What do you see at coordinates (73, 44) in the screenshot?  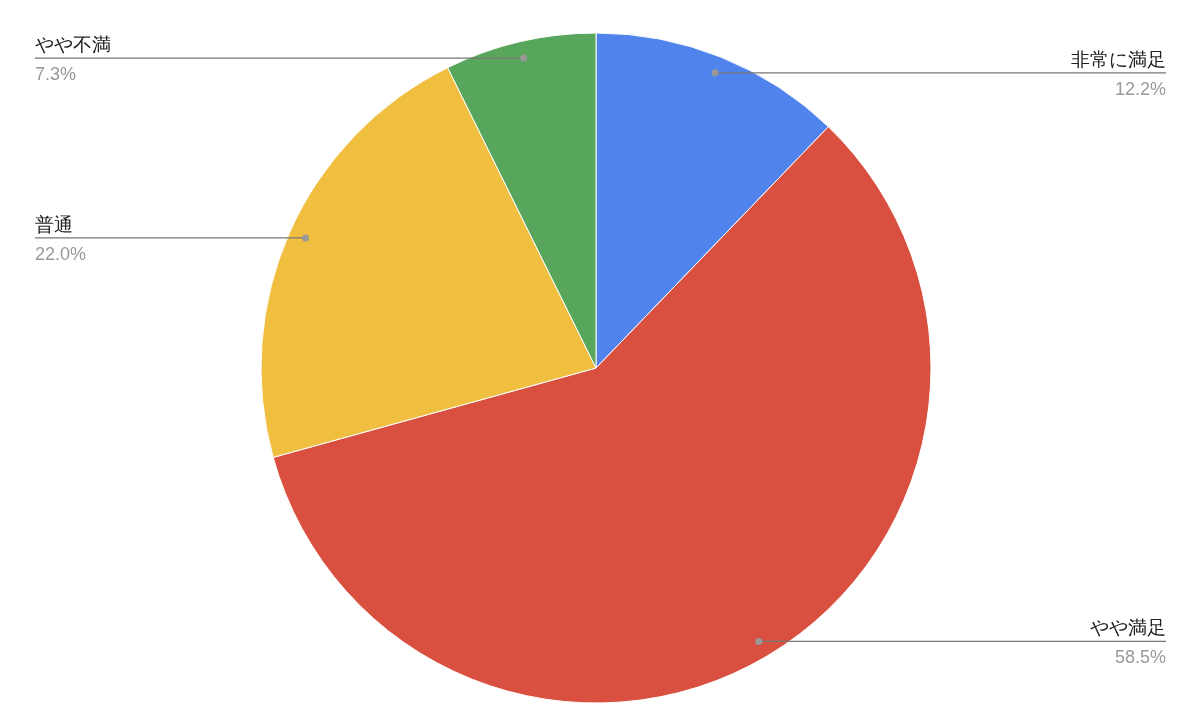 I see `slice-label: やや不満` at bounding box center [73, 44].